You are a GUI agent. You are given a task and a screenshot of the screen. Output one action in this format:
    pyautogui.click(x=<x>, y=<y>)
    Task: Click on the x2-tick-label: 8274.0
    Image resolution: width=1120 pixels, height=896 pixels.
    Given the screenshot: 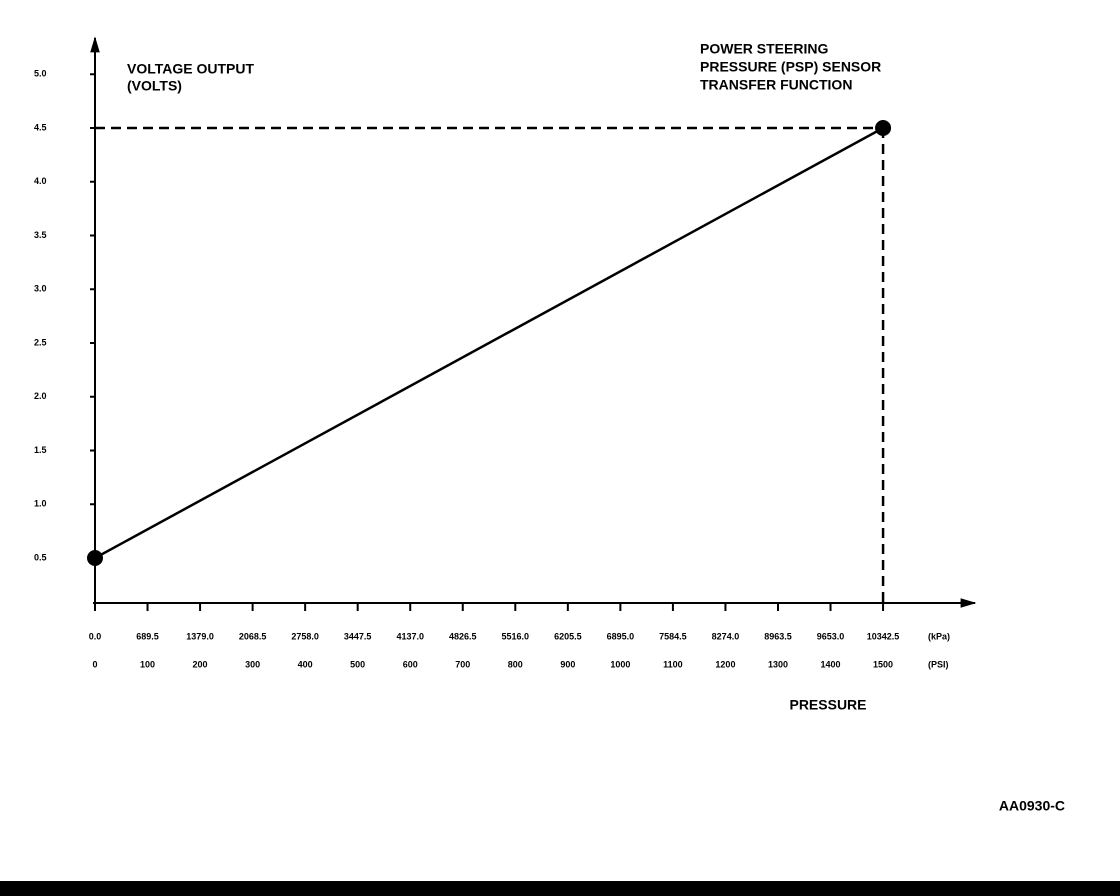 What is the action you would take?
    pyautogui.click(x=726, y=636)
    